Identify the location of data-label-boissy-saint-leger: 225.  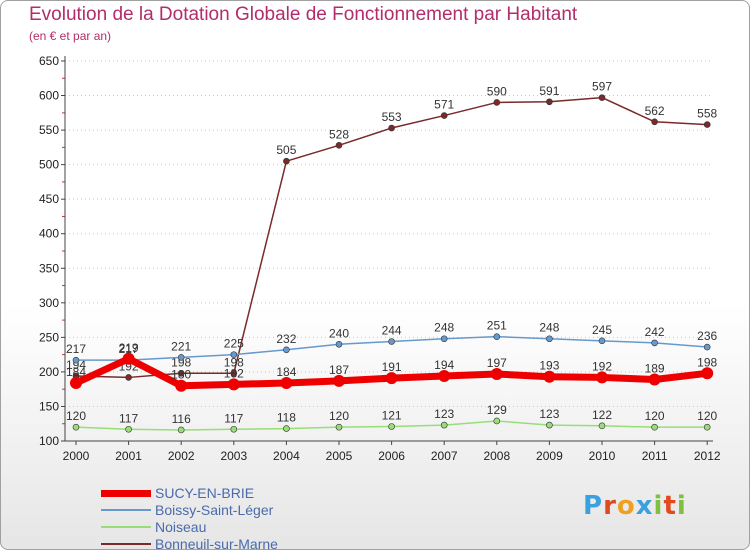
(234, 344).